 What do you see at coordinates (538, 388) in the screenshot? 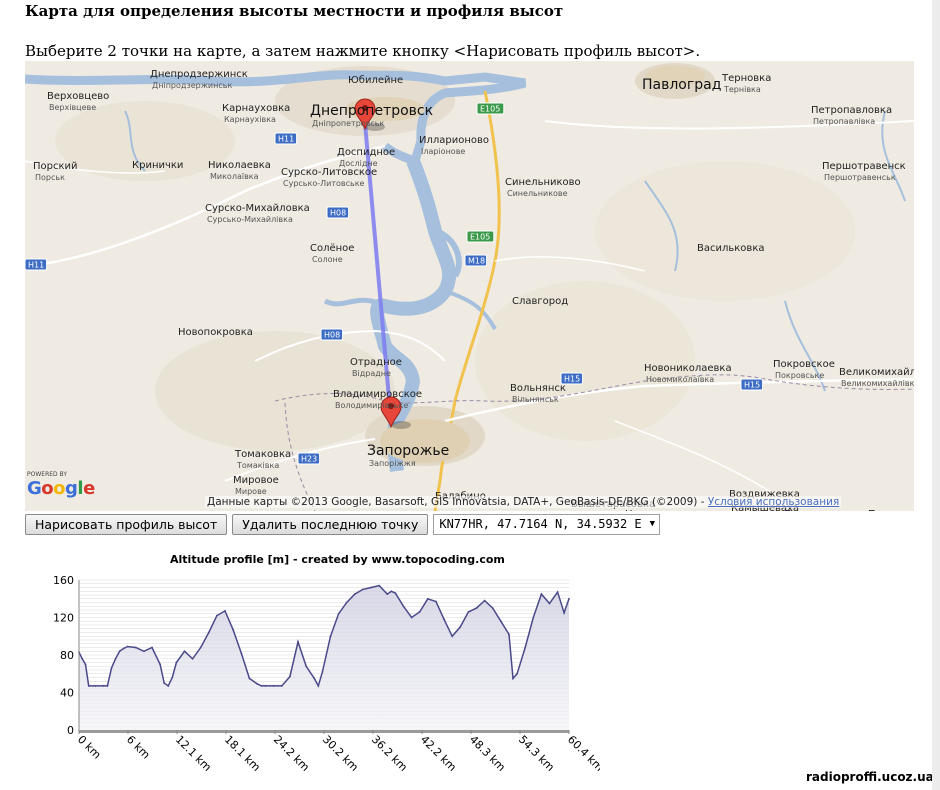
I see `place-label: Вольнянск` at bounding box center [538, 388].